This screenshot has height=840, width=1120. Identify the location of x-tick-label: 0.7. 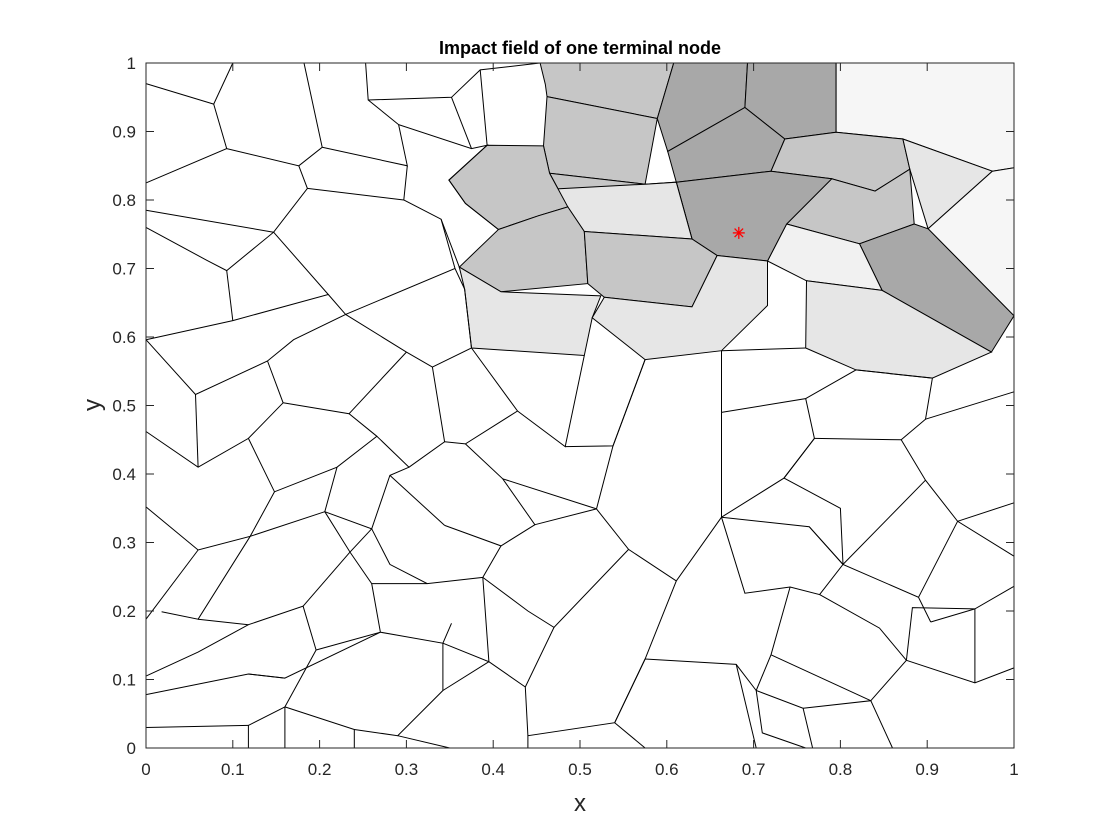
(754, 769).